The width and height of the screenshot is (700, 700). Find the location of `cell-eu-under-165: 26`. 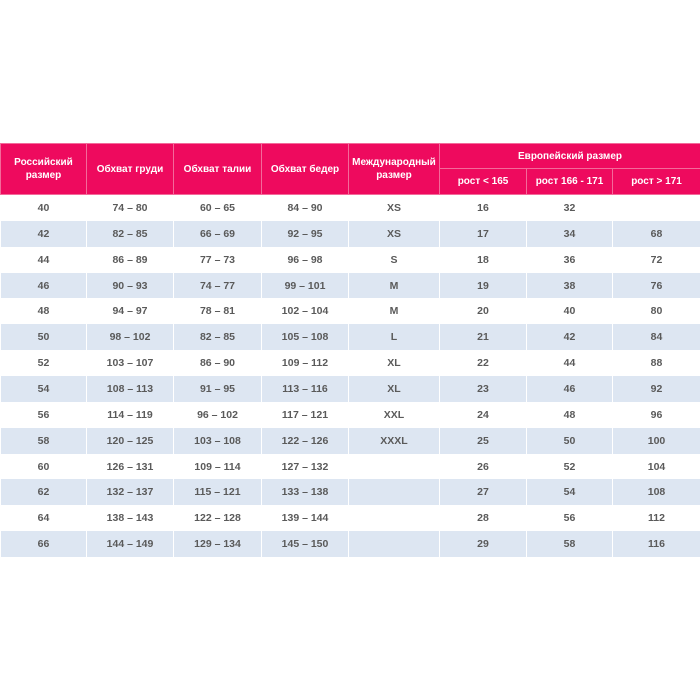

cell-eu-under-165: 26 is located at coordinates (483, 466).